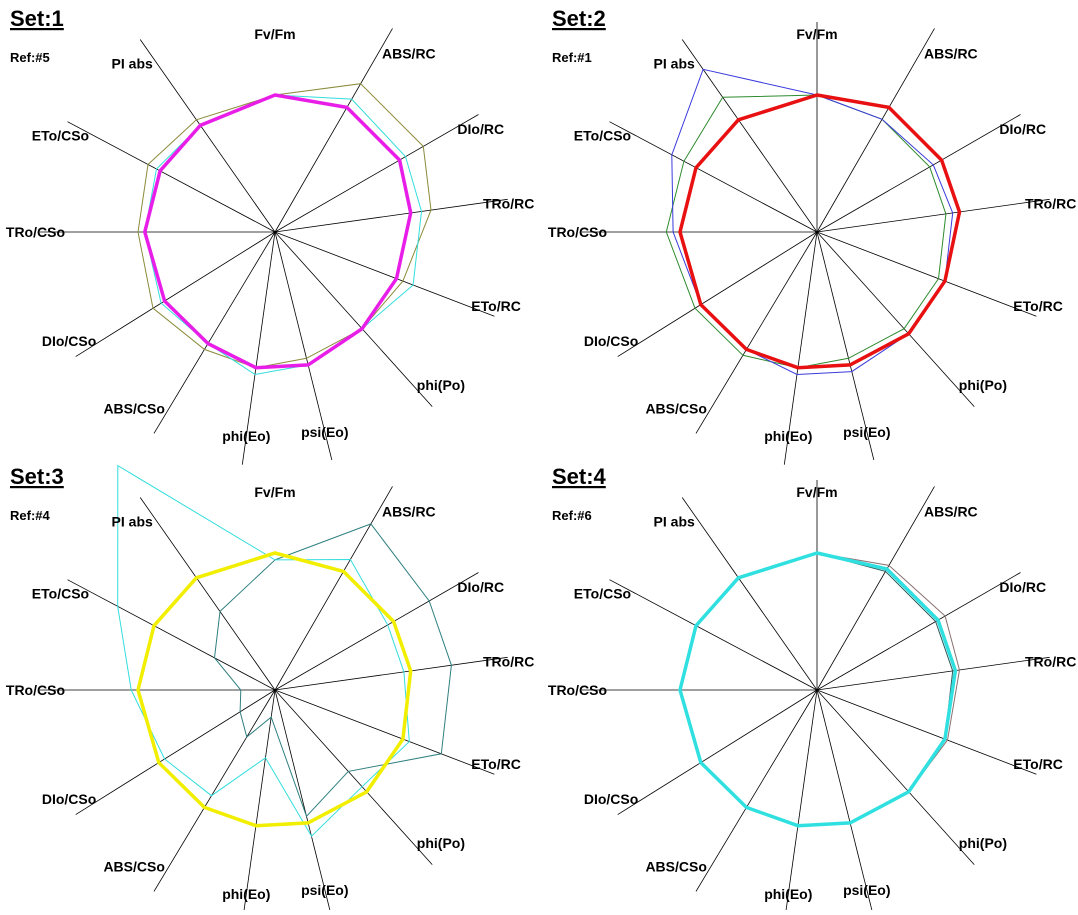  I want to click on ref-label: Ref:#5, so click(30, 57).